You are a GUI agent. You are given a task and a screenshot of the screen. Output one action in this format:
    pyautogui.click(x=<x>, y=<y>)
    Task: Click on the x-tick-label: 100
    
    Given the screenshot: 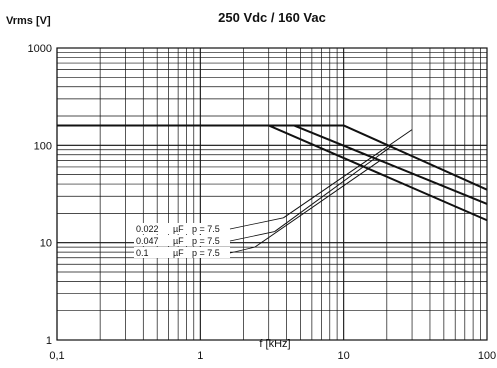 What is the action you would take?
    pyautogui.click(x=487, y=356)
    